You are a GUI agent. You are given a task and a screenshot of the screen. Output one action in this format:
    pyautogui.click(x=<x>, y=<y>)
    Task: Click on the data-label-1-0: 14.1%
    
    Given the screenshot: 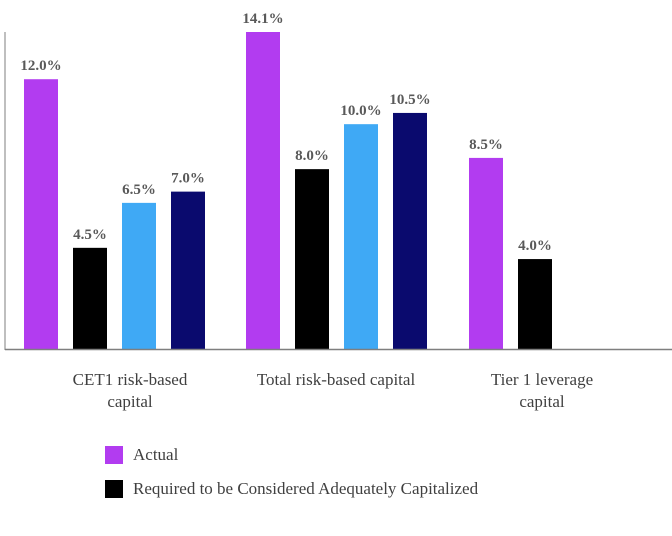 What is the action you would take?
    pyautogui.click(x=262, y=19)
    